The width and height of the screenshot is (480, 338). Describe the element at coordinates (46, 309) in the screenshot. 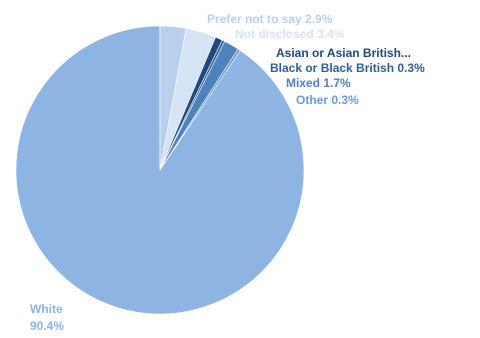

I see `slice-label-white-name: White` at that location.